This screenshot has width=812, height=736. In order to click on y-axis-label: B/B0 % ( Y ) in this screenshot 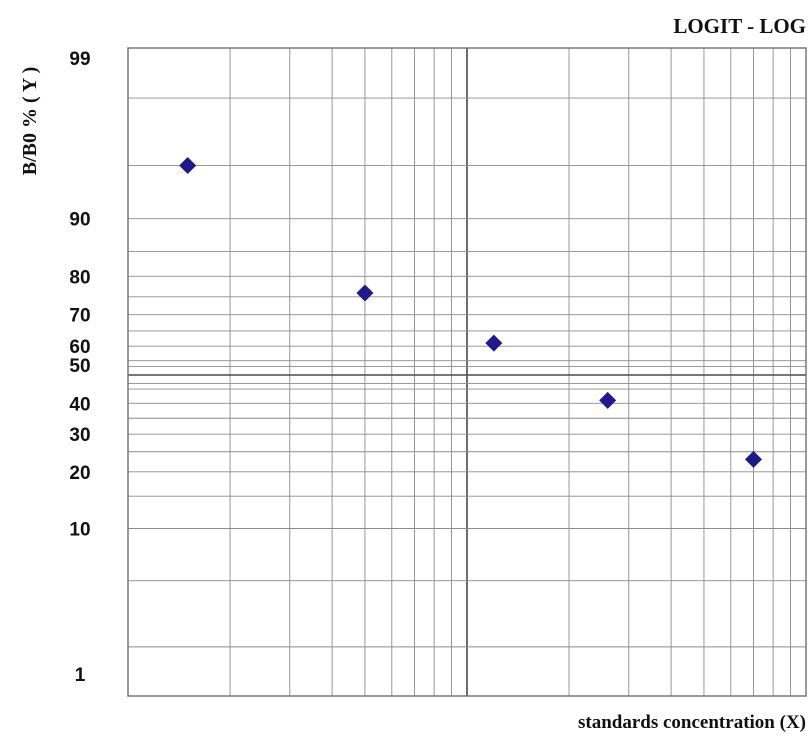, I will do `click(30, 121)`.